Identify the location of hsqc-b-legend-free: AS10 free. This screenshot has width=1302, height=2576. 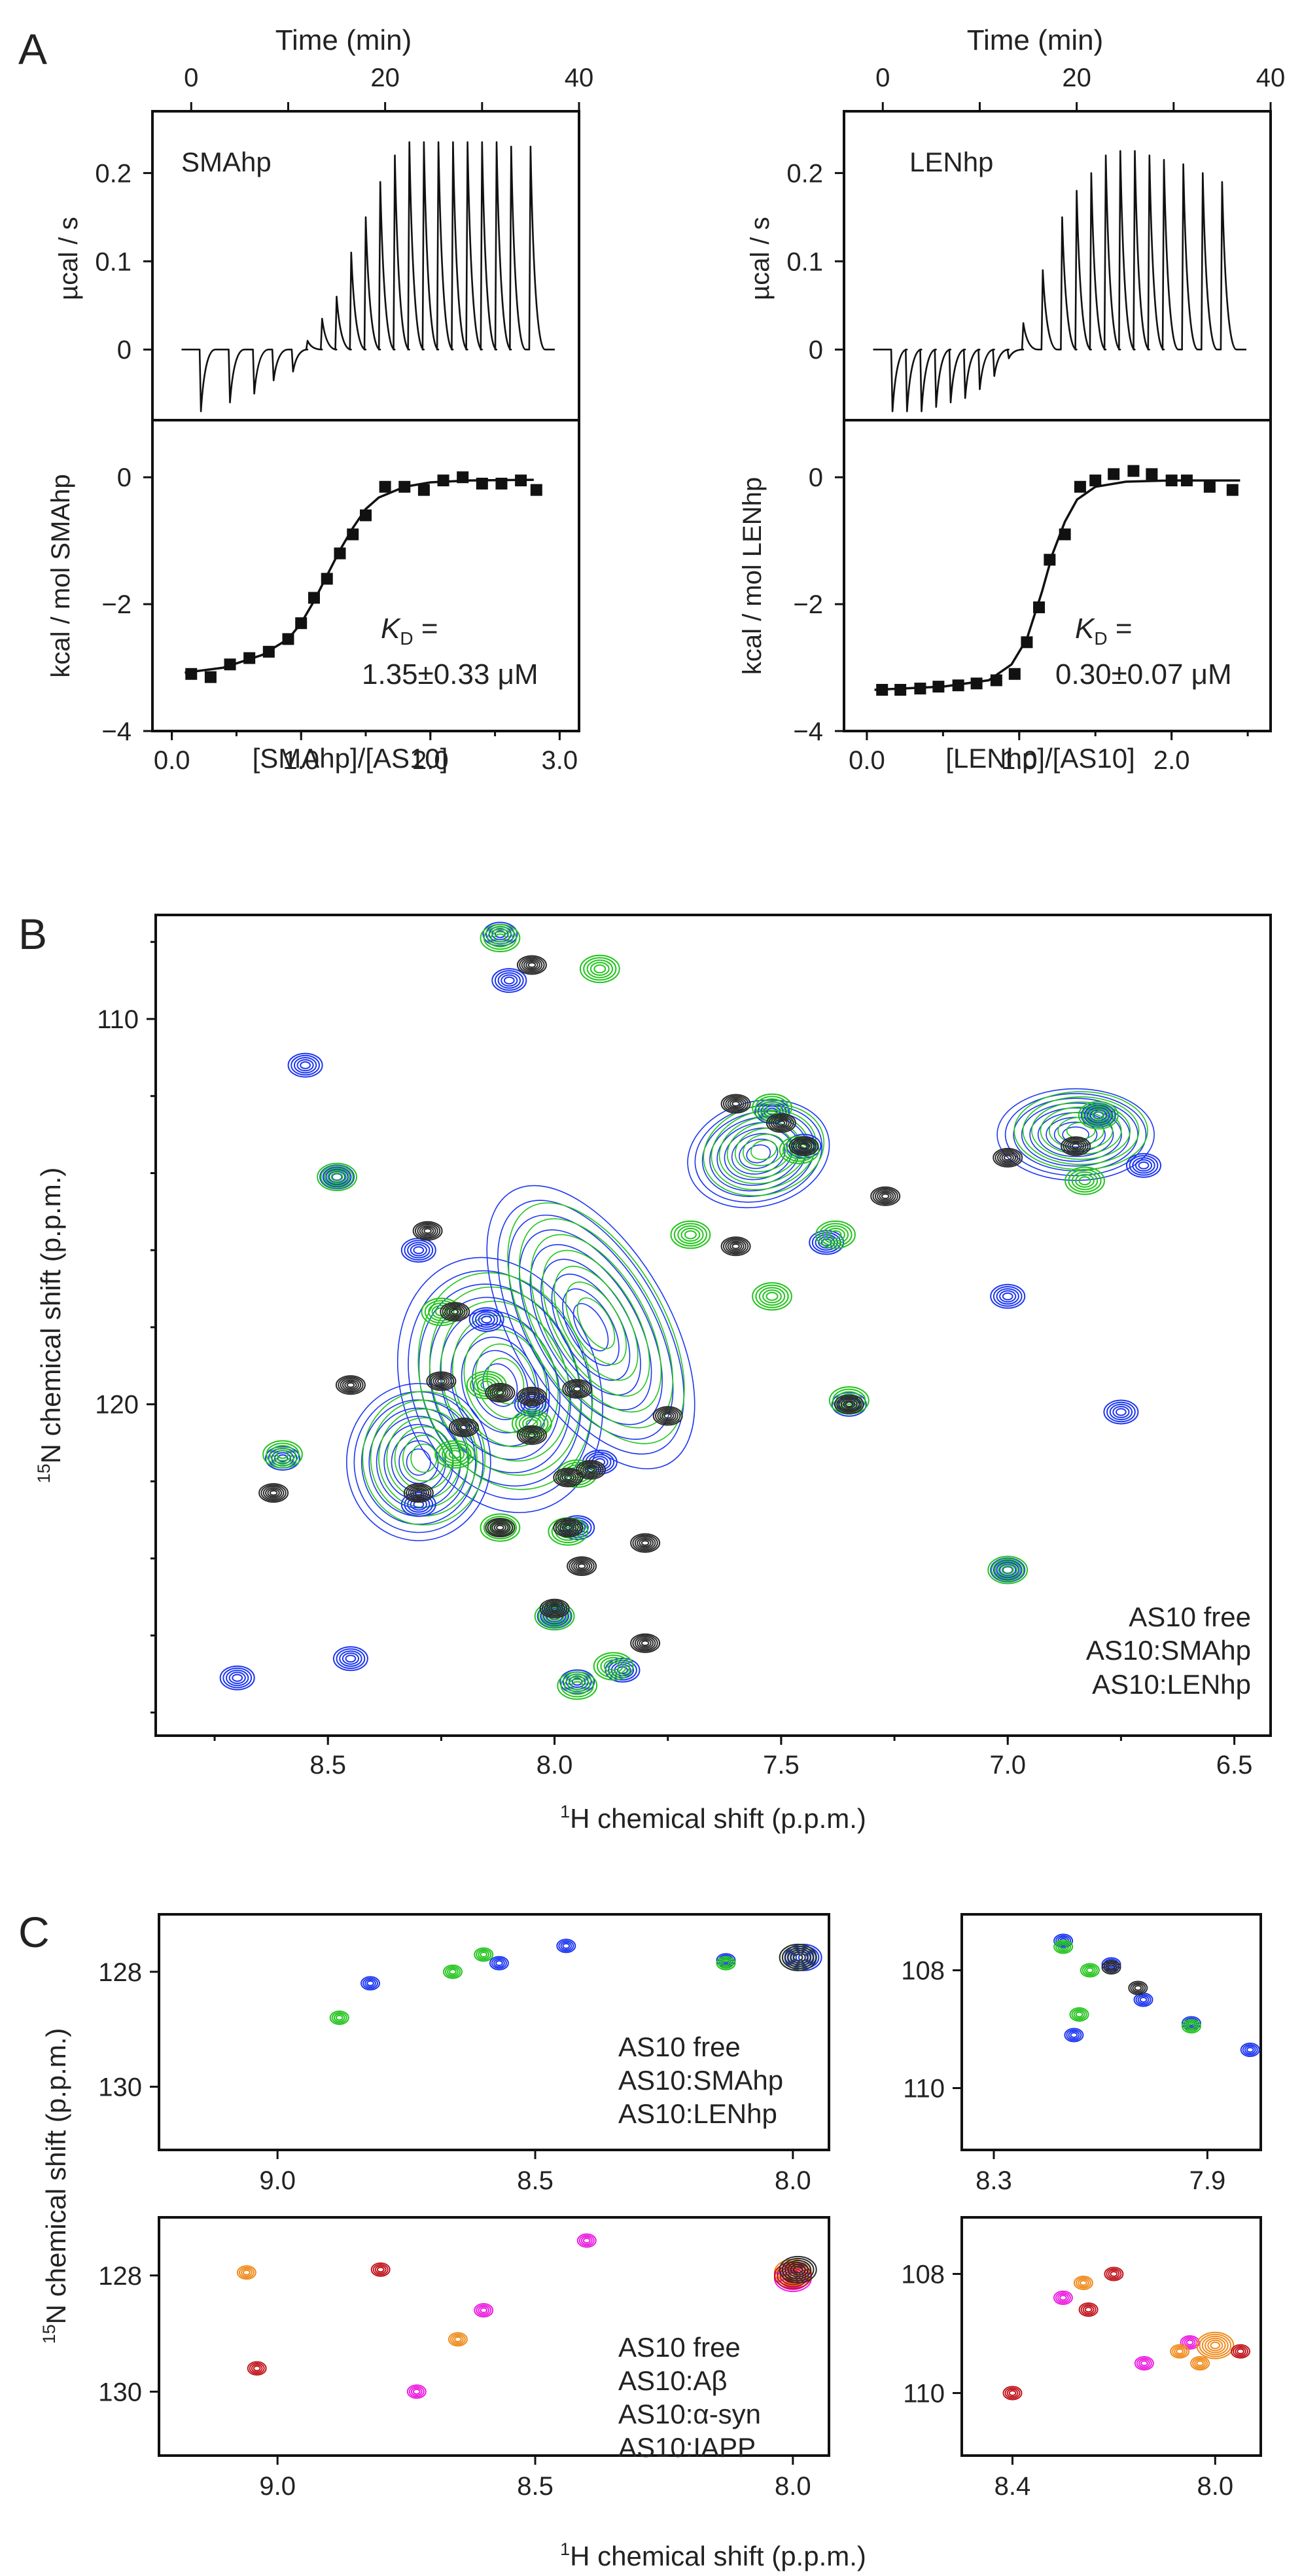
(1190, 1616).